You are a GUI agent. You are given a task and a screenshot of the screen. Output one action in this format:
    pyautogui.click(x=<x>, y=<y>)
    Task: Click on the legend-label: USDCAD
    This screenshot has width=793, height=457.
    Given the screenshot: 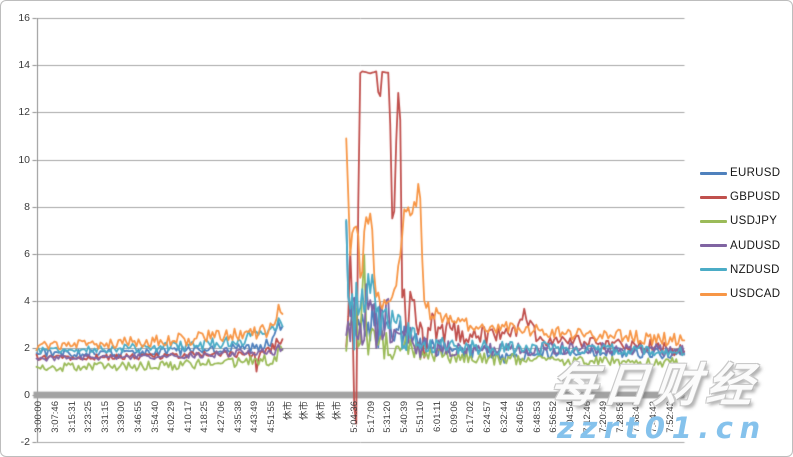 What is the action you would take?
    pyautogui.click(x=755, y=294)
    